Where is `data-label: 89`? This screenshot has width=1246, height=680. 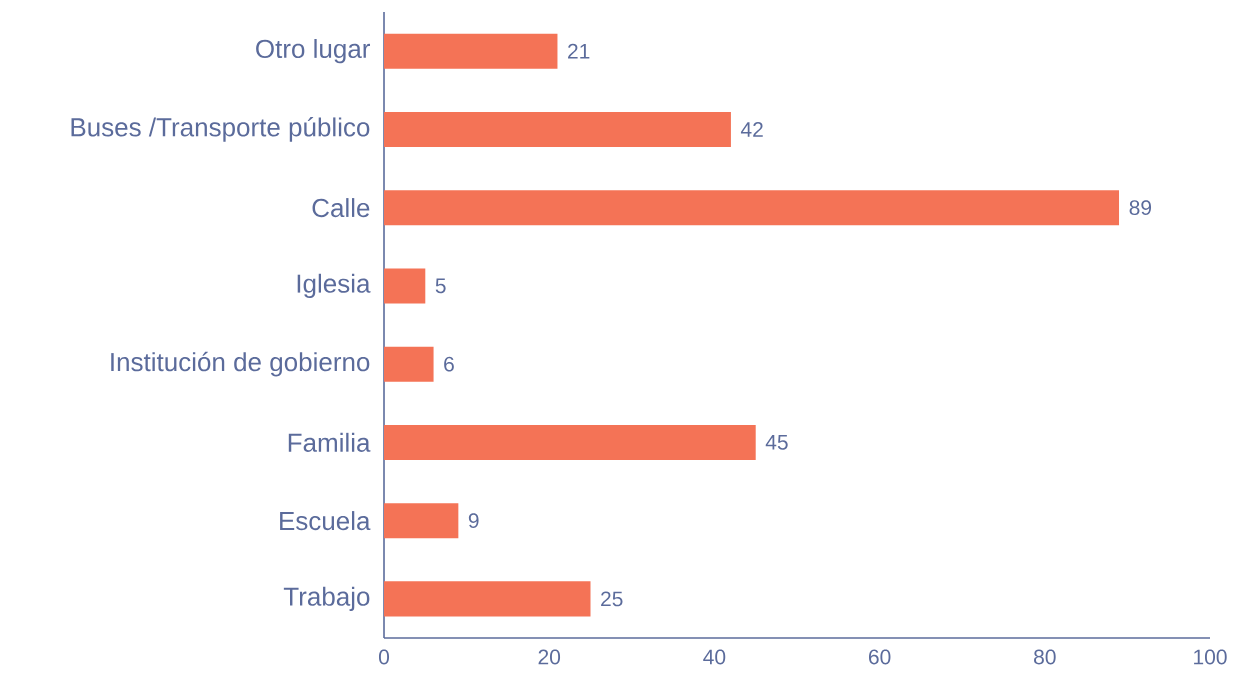
data-label: 89 is located at coordinates (1140, 208).